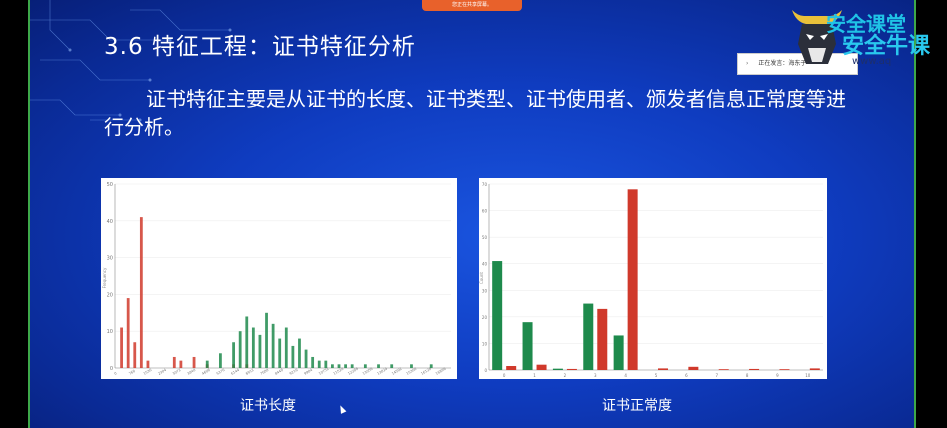 Image resolution: width=947 pixels, height=428 pixels. Describe the element at coordinates (472, 5) in the screenshot. I see `screen-share-banner: 您正在共享屏幕。` at that location.